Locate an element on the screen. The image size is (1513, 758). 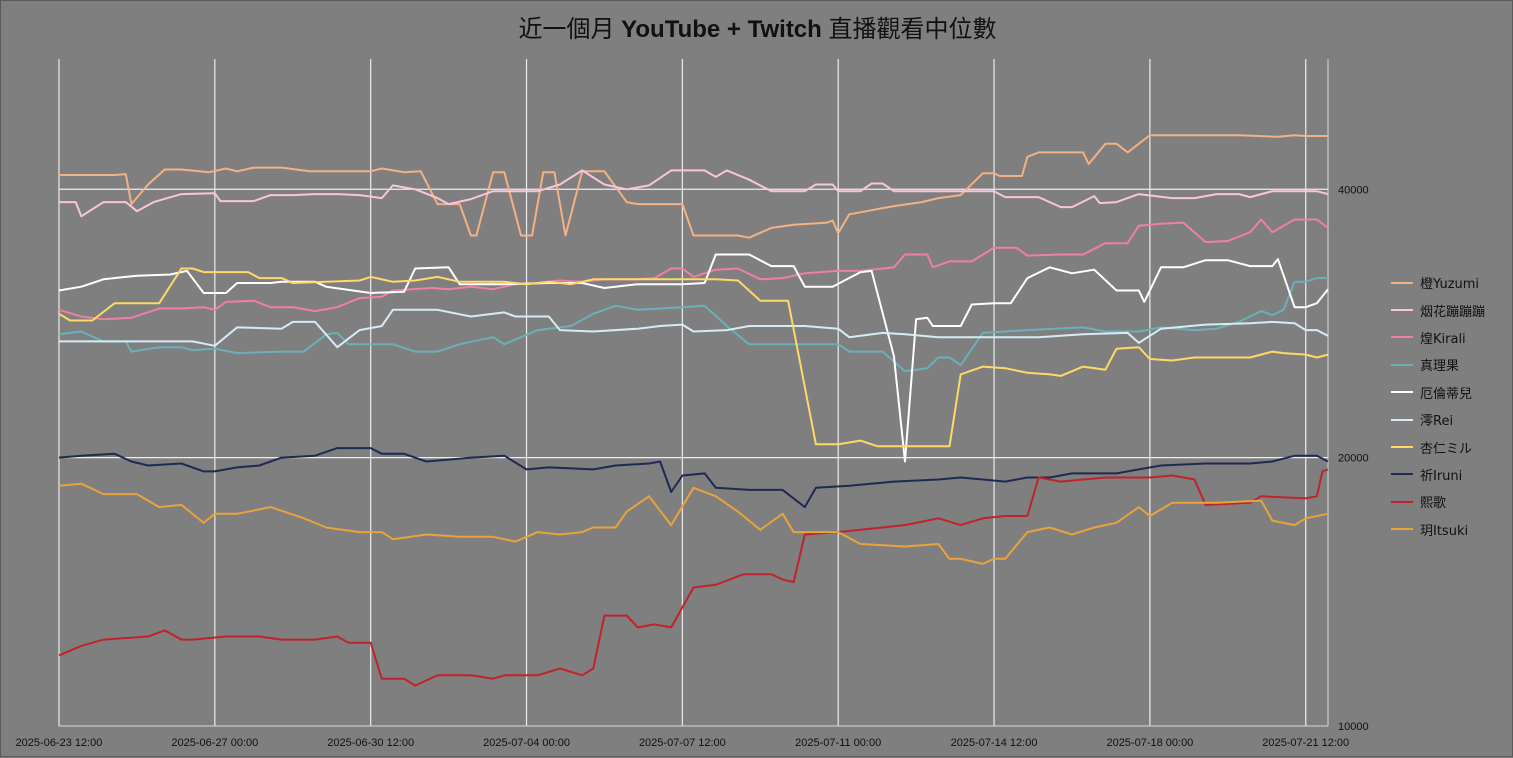
x-tick-label: 2025-07-14 12:00 is located at coordinates (994, 743).